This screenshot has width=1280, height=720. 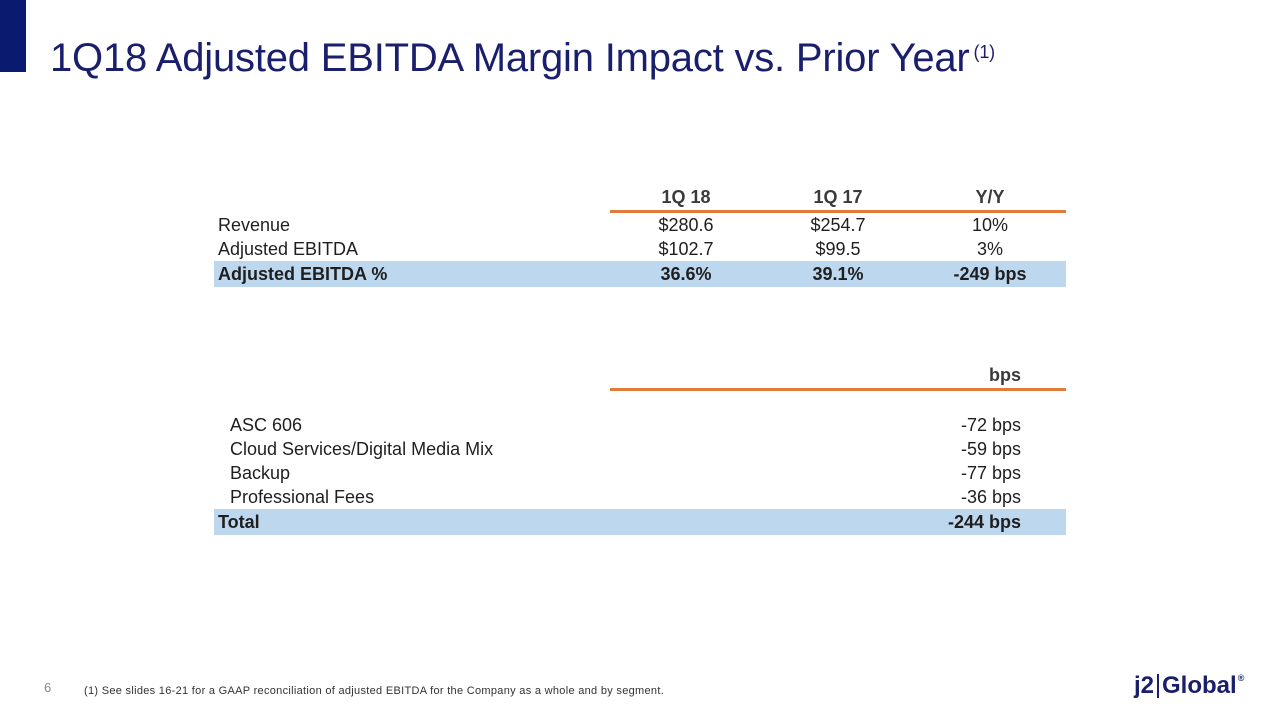 What do you see at coordinates (1158, 686) in the screenshot?
I see `logo-separator` at bounding box center [1158, 686].